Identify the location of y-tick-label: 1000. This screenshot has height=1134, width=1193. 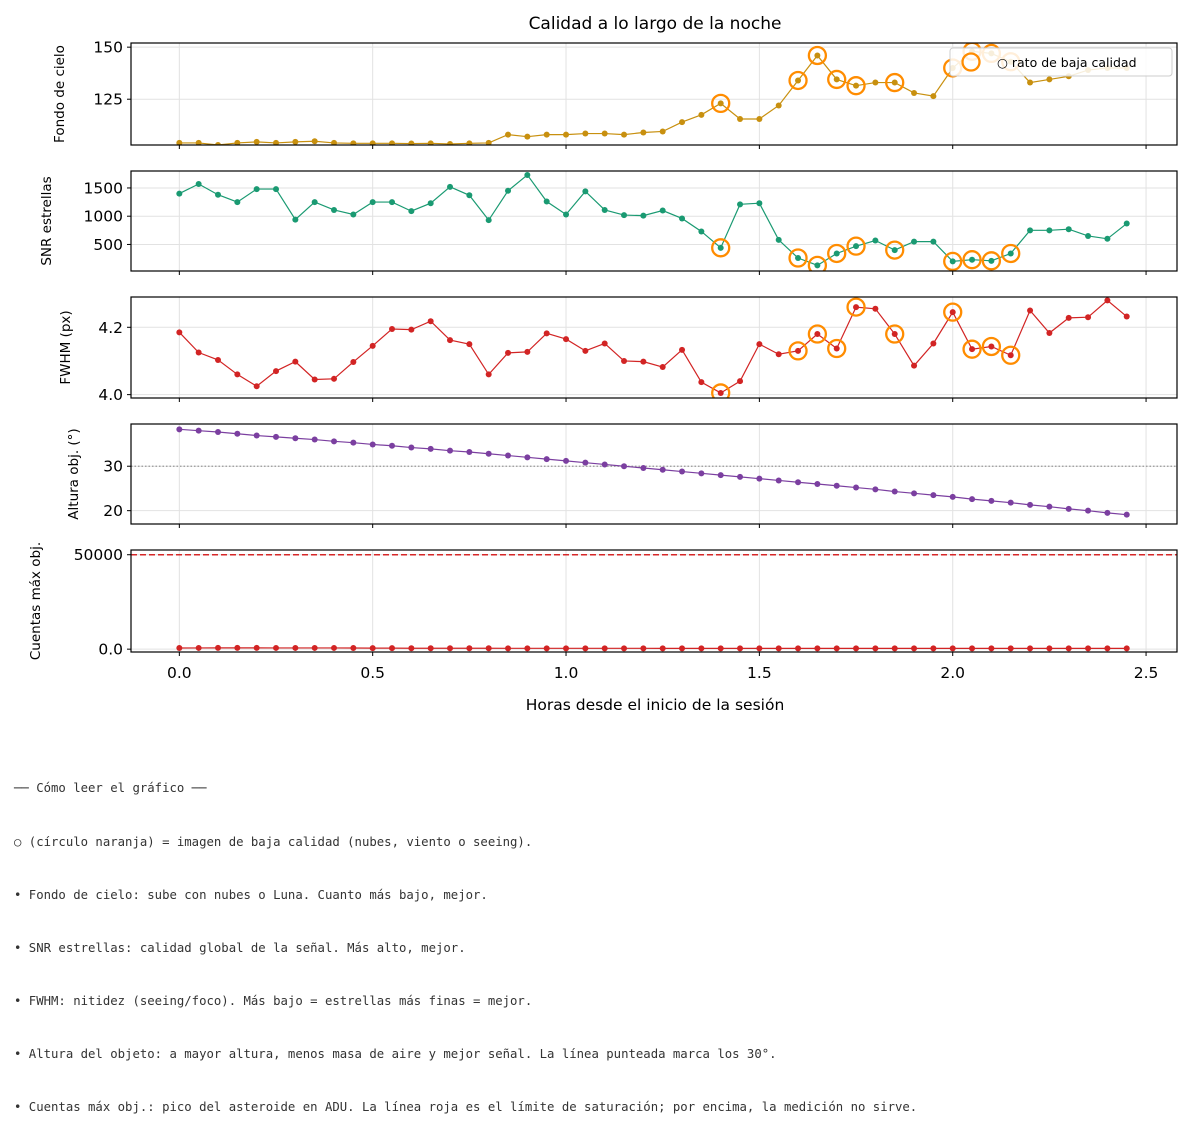
(103, 217).